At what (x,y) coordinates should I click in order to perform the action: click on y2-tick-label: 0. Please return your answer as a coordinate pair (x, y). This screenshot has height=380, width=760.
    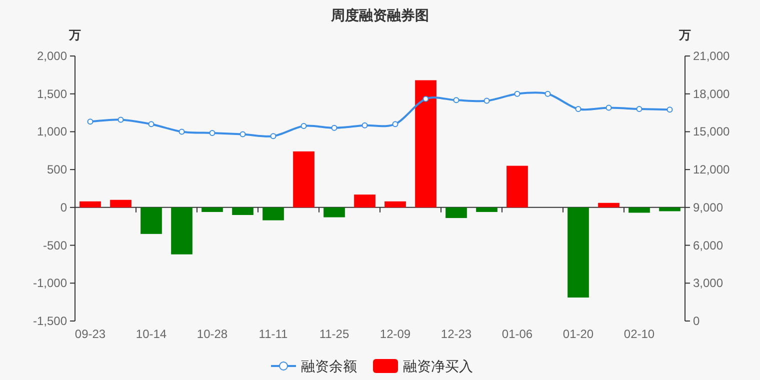
    Looking at the image, I should click on (696, 321).